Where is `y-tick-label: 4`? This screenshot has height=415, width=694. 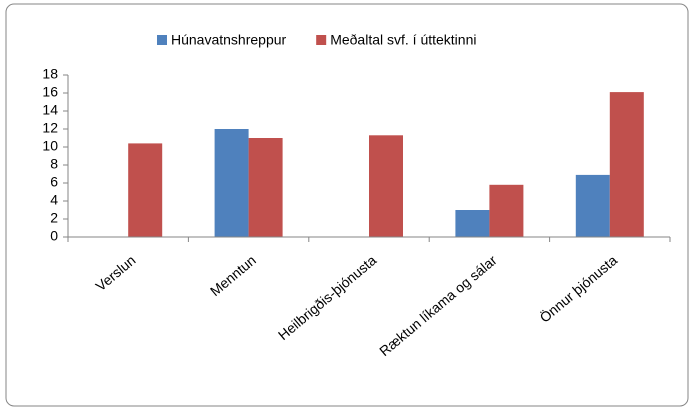
y-tick-label: 4 is located at coordinates (54, 200).